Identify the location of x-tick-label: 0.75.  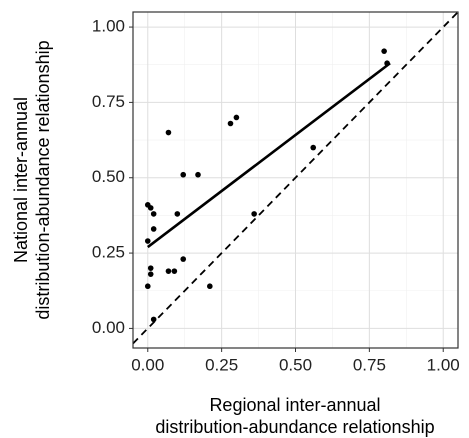
(369, 364).